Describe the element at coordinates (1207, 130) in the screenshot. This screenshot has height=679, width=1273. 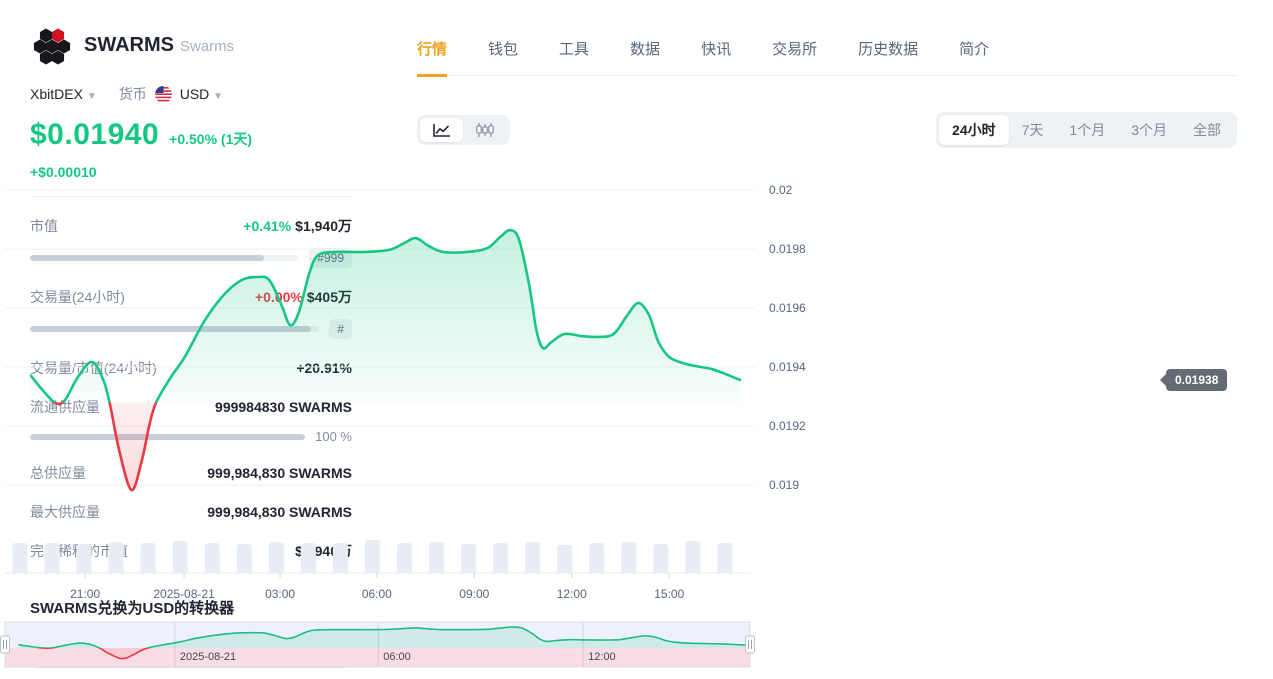
I see `range-all-button: 全部` at that location.